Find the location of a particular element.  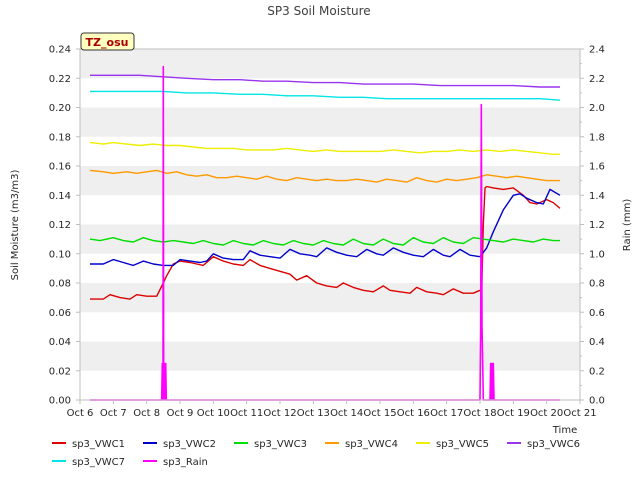

site-badge: TZ_osu is located at coordinates (107, 41).